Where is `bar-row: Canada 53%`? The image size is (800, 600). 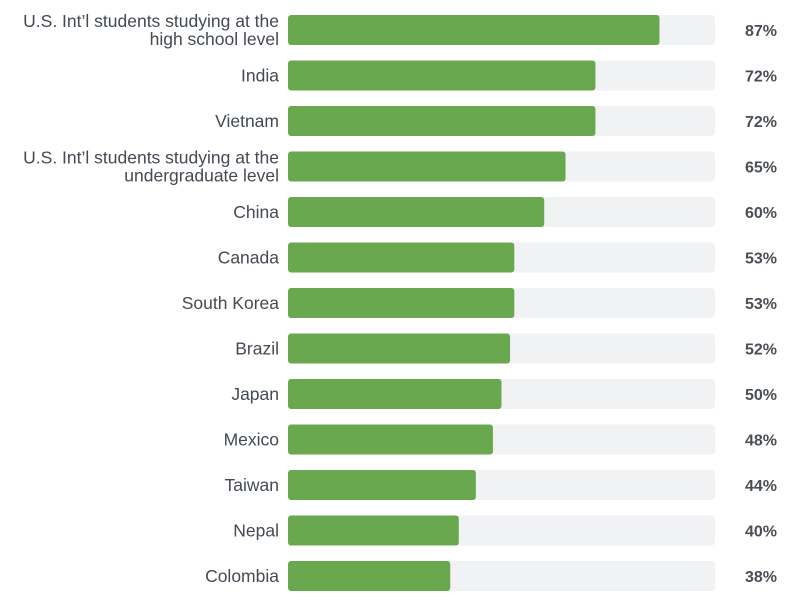 bar-row: Canada 53% is located at coordinates (497, 257).